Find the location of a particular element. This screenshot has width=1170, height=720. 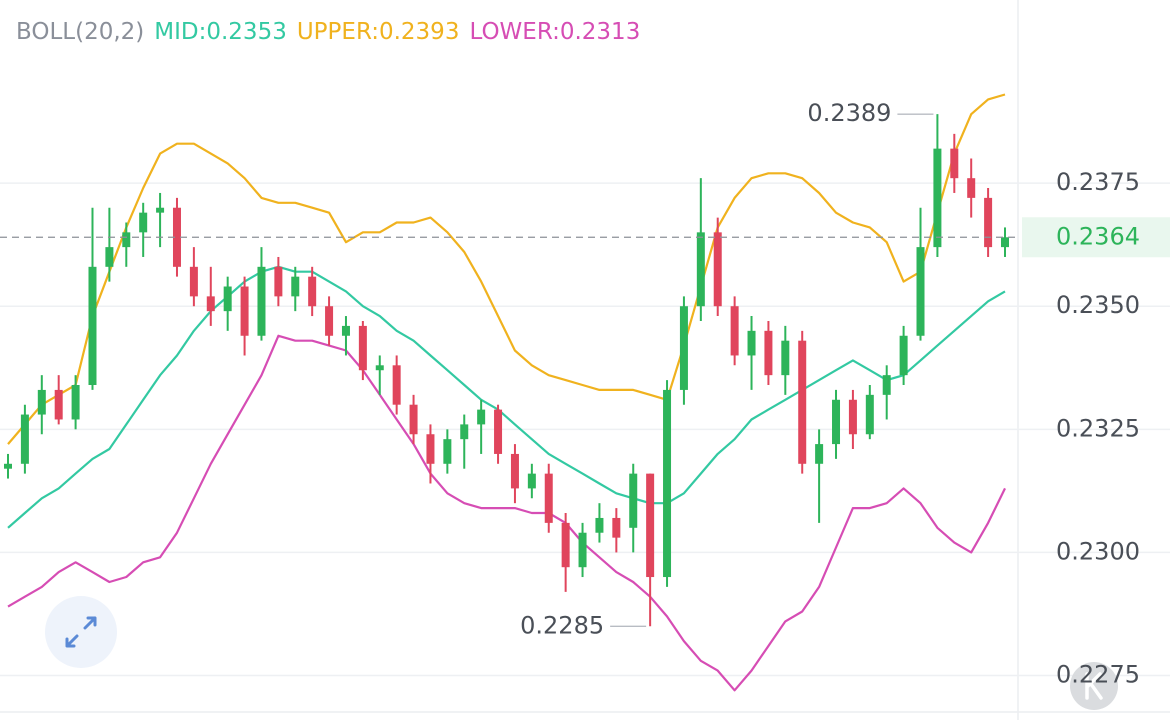

legend-entry: UPPER:0.2393 is located at coordinates (378, 32).